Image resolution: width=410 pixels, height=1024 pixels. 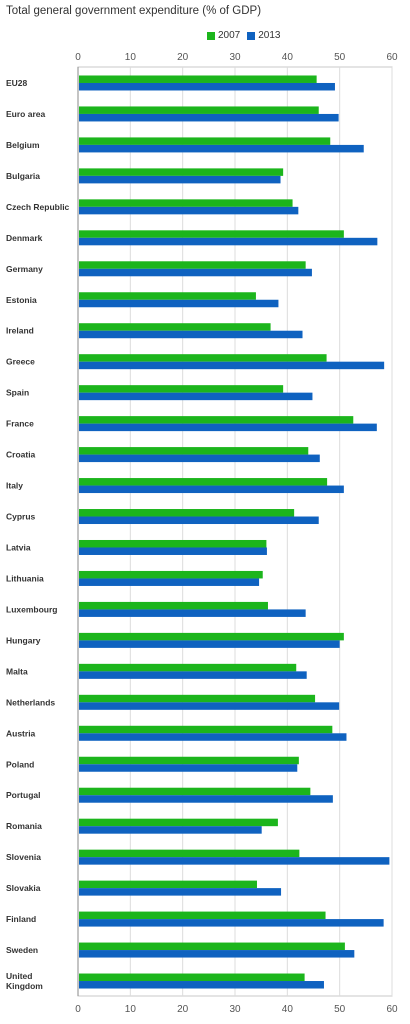 What do you see at coordinates (20, 764) in the screenshot?
I see `category-label: Poland` at bounding box center [20, 764].